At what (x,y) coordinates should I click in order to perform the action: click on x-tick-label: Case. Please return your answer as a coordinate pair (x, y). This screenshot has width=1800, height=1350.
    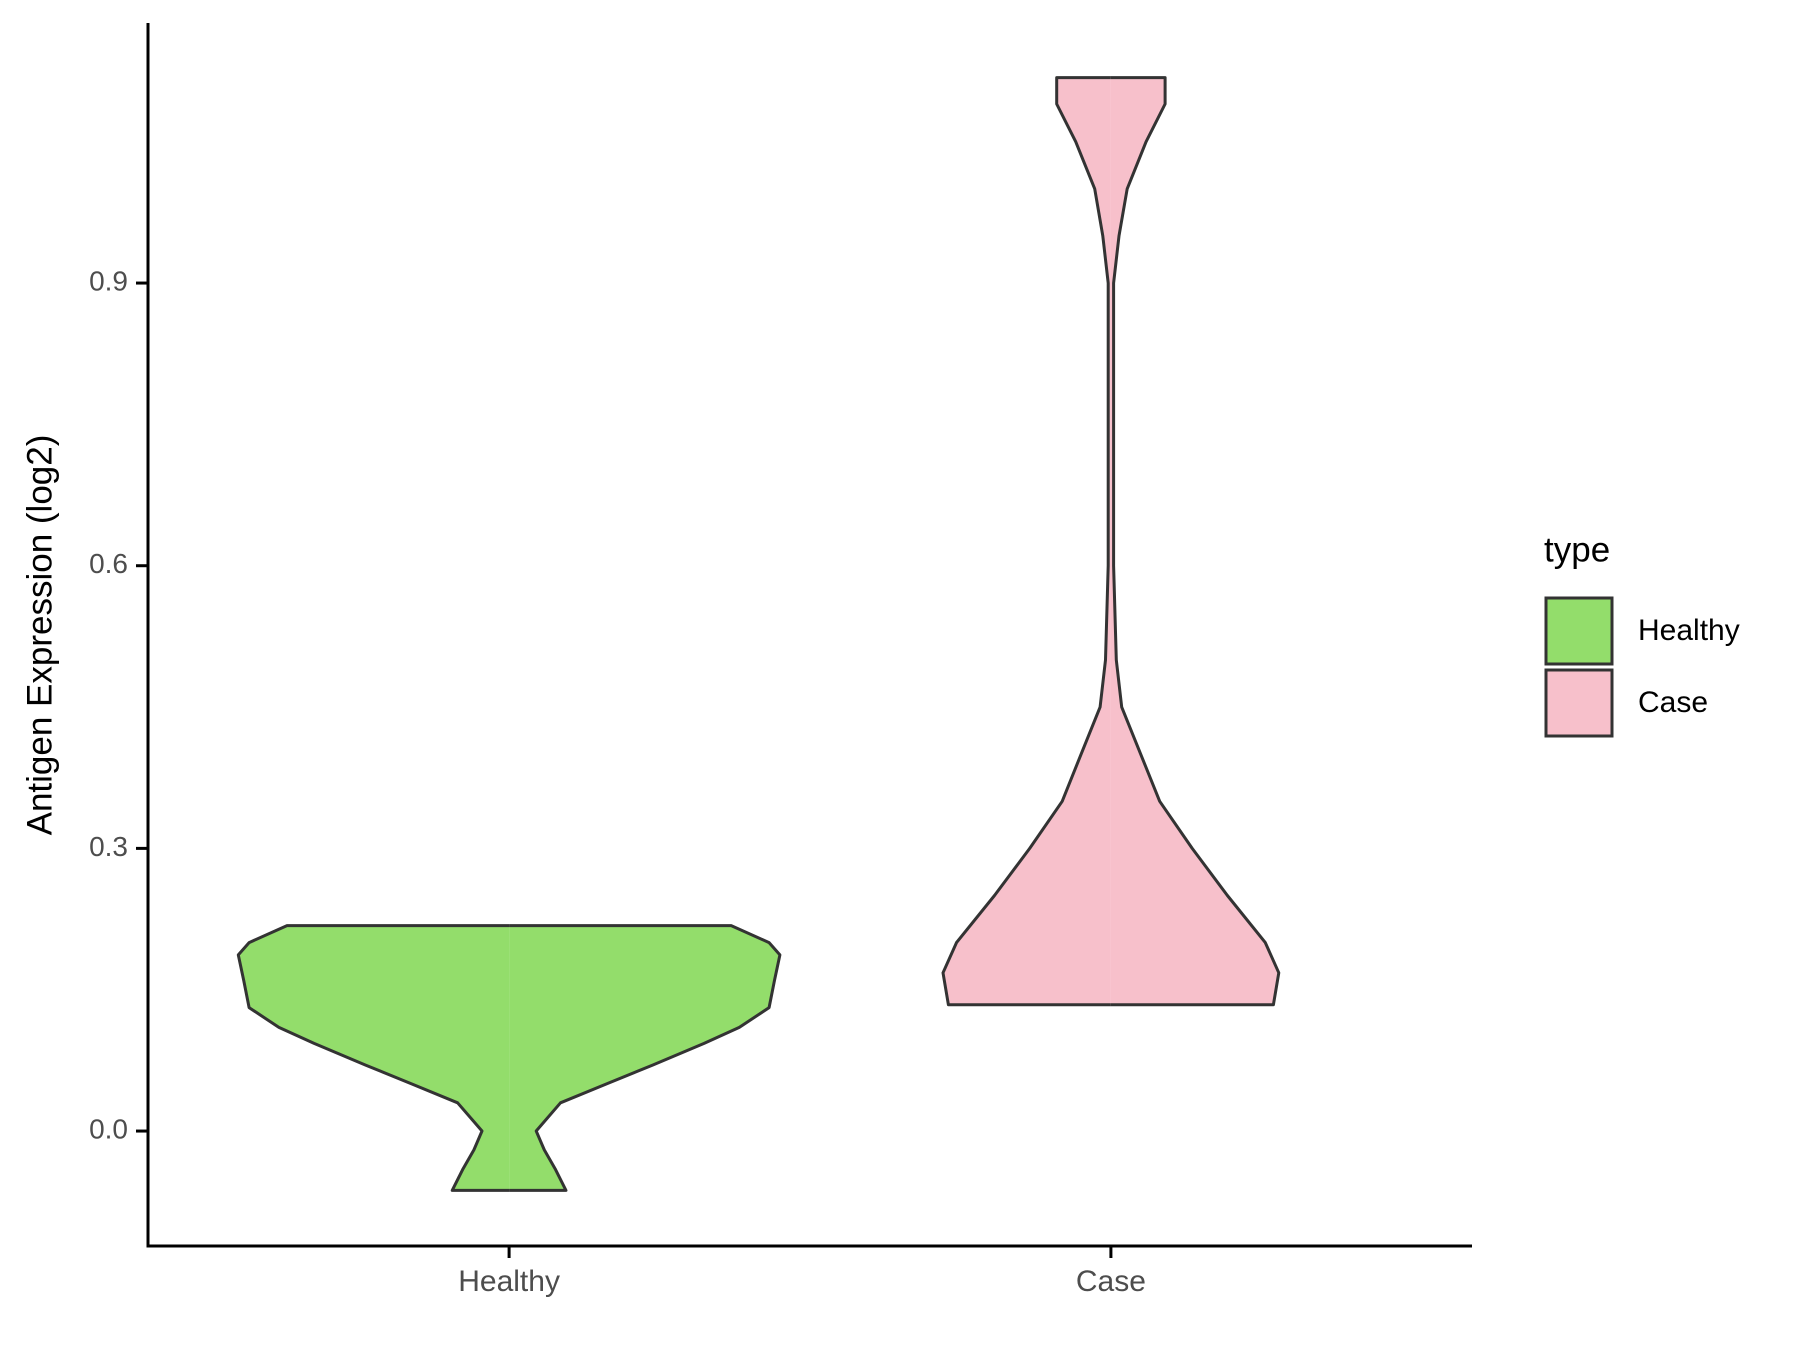
    Looking at the image, I should click on (1111, 1281).